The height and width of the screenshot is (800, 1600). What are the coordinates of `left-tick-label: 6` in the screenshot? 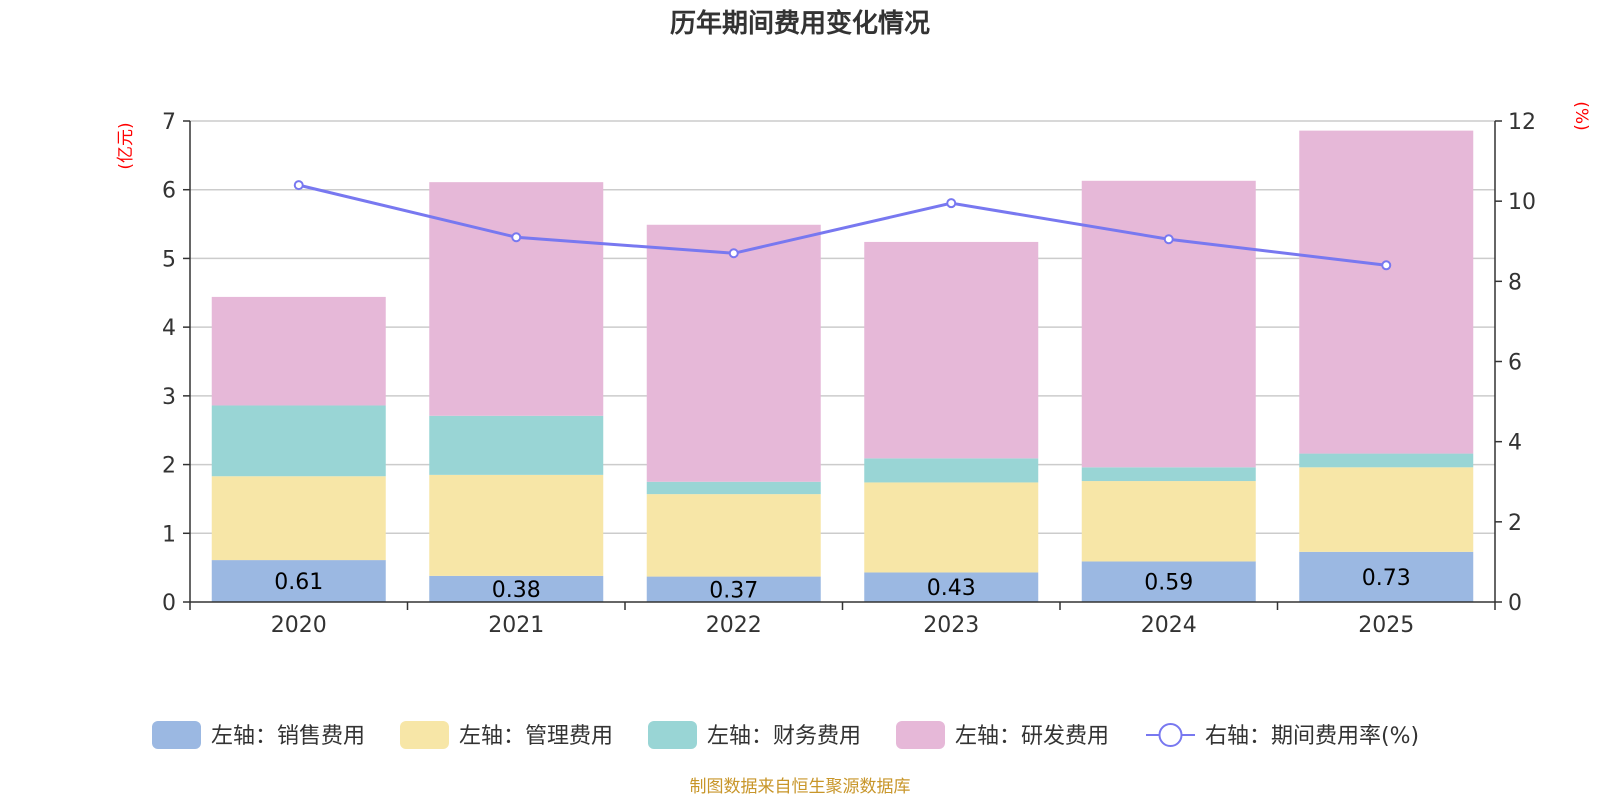 It's located at (169, 191).